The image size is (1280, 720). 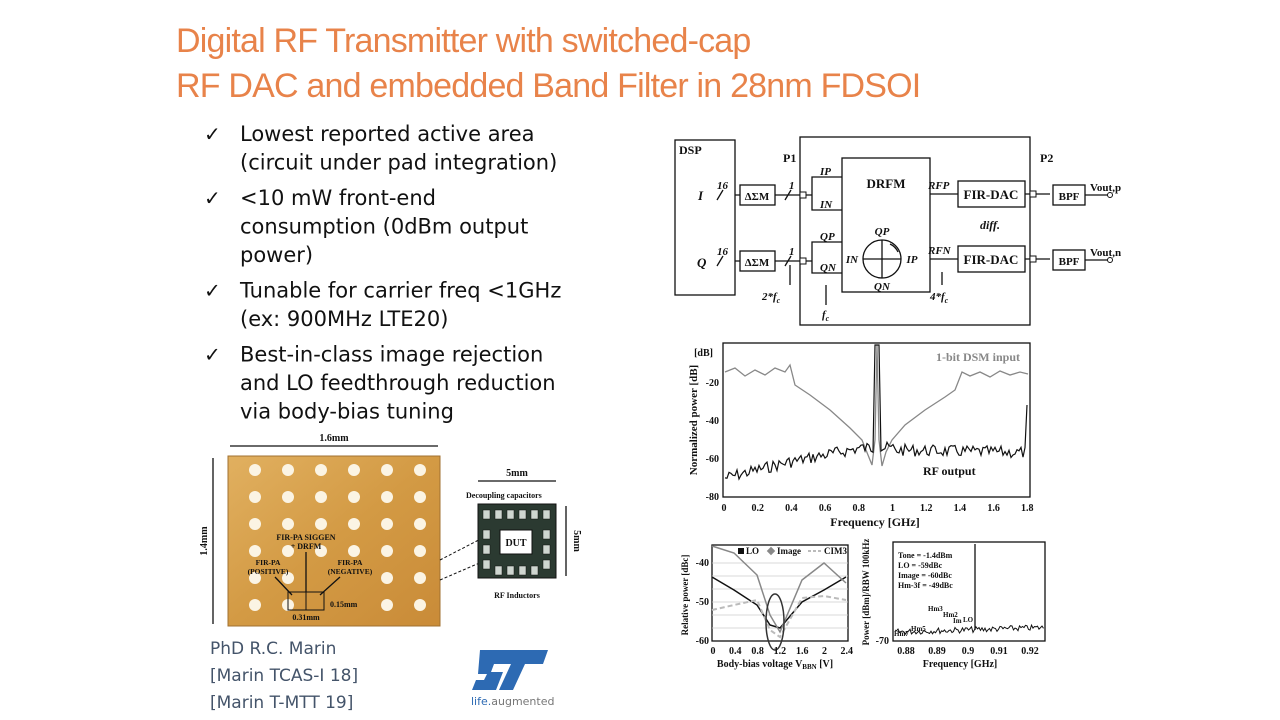 I want to click on legend-label: CIM3, so click(x=835, y=551).